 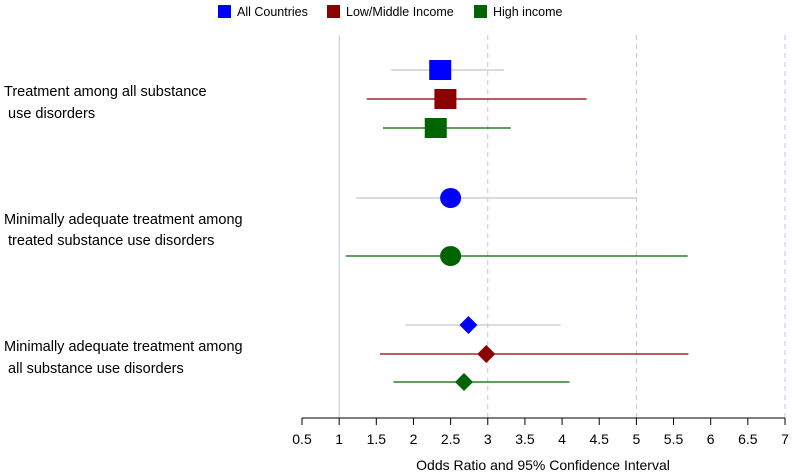 I want to click on x-tick-label: 1.5, so click(x=377, y=439).